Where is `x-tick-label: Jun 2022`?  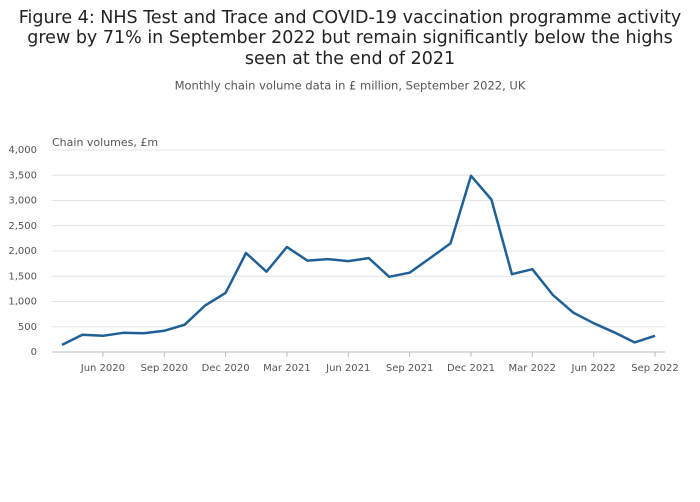
x-tick-label: Jun 2022 is located at coordinates (593, 368).